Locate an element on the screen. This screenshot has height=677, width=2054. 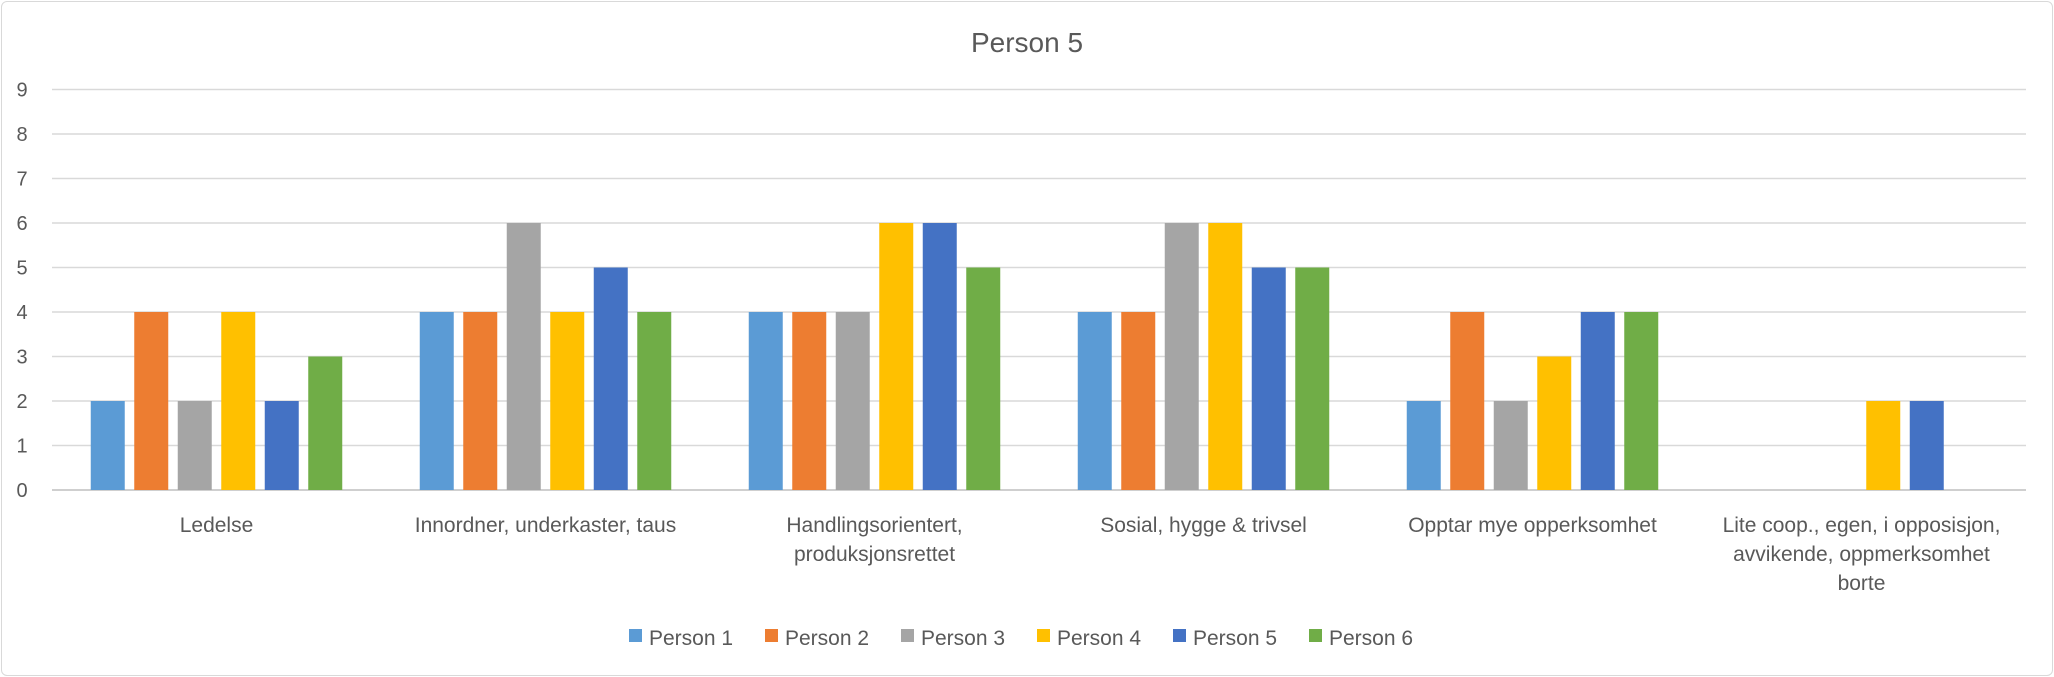
category-label-line: Sosial, hygge & trivsel is located at coordinates (1203, 525).